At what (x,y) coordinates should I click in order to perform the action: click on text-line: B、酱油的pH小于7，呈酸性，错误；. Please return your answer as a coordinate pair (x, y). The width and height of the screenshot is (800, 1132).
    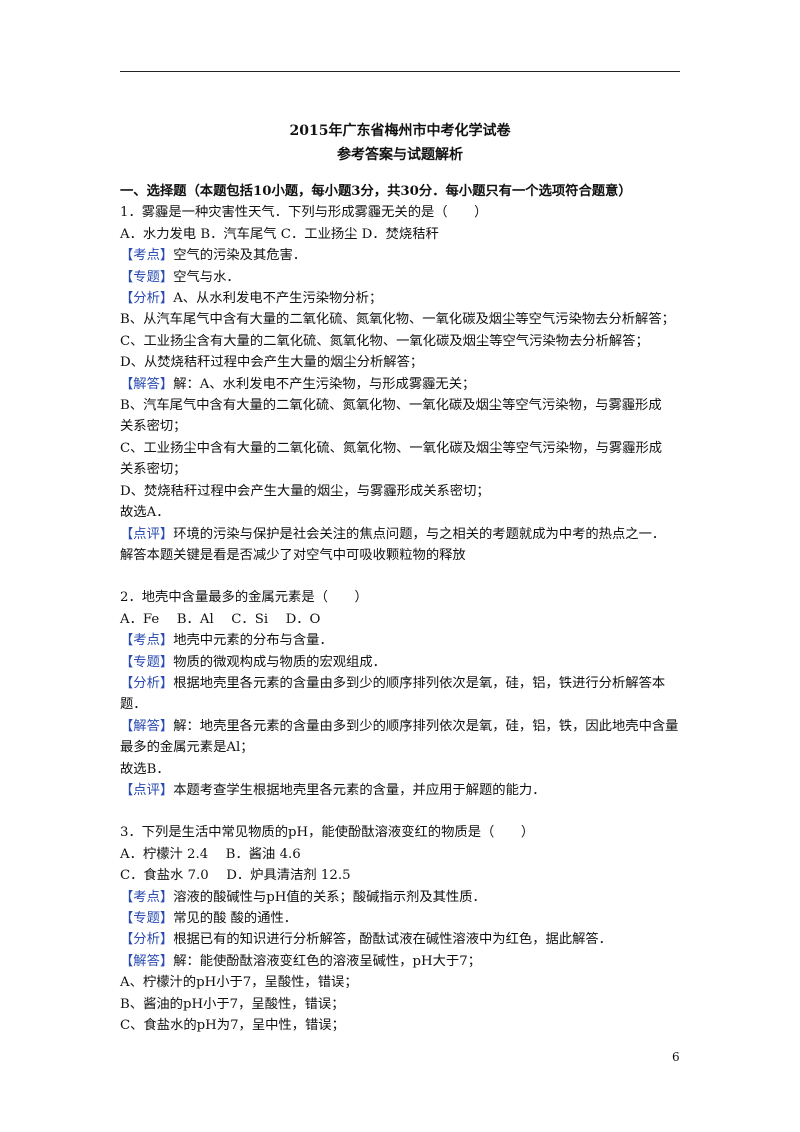
    Looking at the image, I should click on (232, 1004).